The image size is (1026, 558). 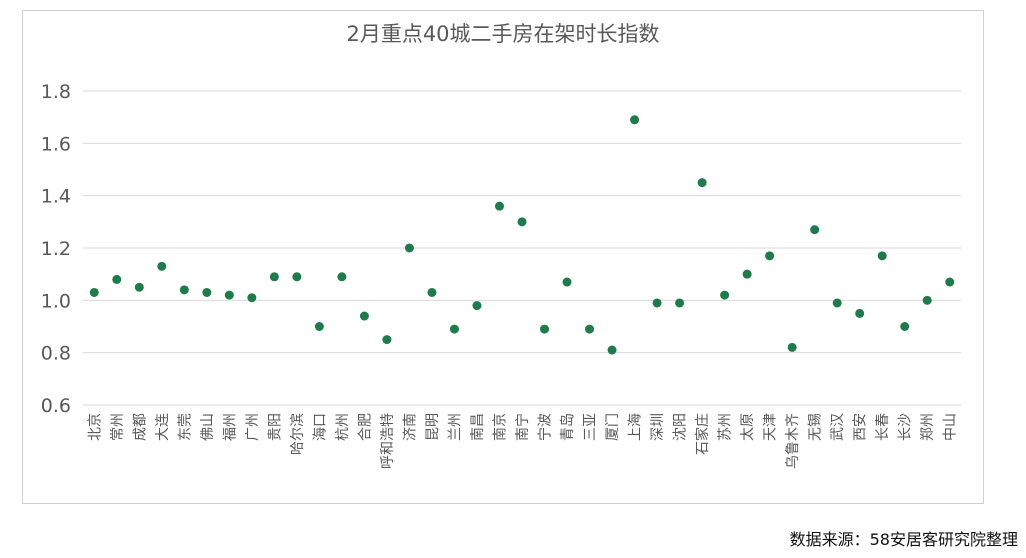 I want to click on x-tick-label: 呼和浩特, so click(x=388, y=441).